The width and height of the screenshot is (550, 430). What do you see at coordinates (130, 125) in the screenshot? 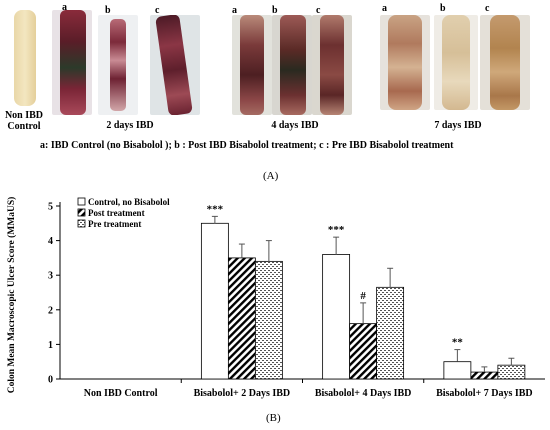
I see `group-label-2-days-ibd: 2 days IBD` at bounding box center [130, 125].